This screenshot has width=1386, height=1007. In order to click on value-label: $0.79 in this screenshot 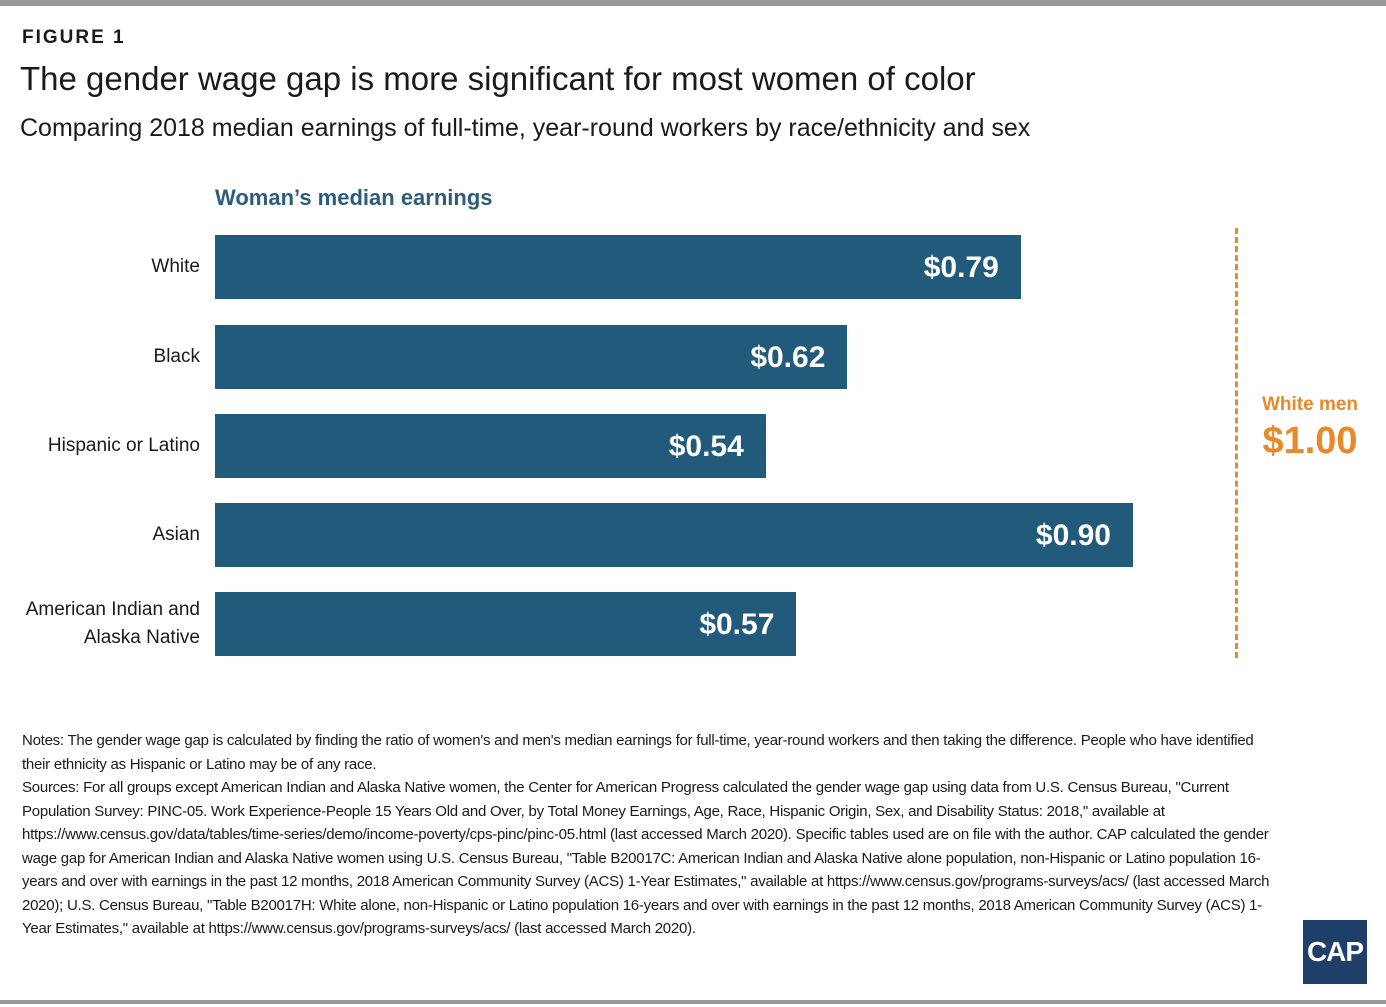, I will do `click(961, 267)`.